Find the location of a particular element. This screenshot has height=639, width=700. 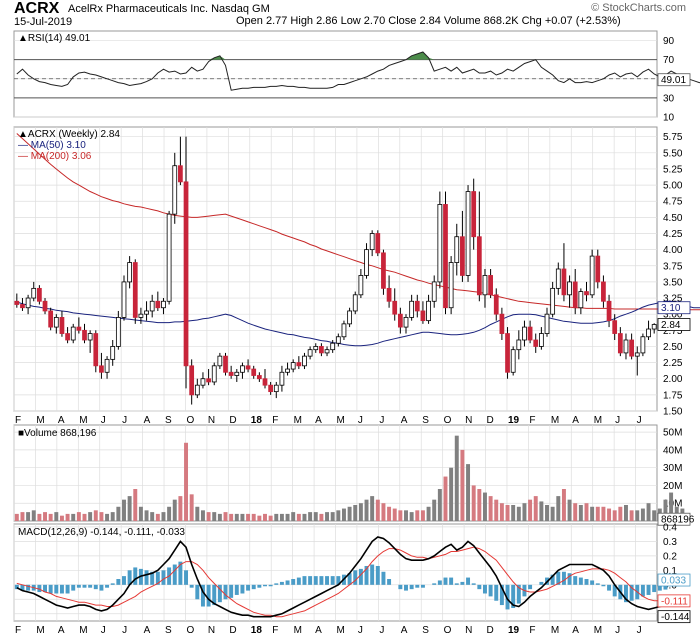

macd-signal-line is located at coordinates (341, 582).